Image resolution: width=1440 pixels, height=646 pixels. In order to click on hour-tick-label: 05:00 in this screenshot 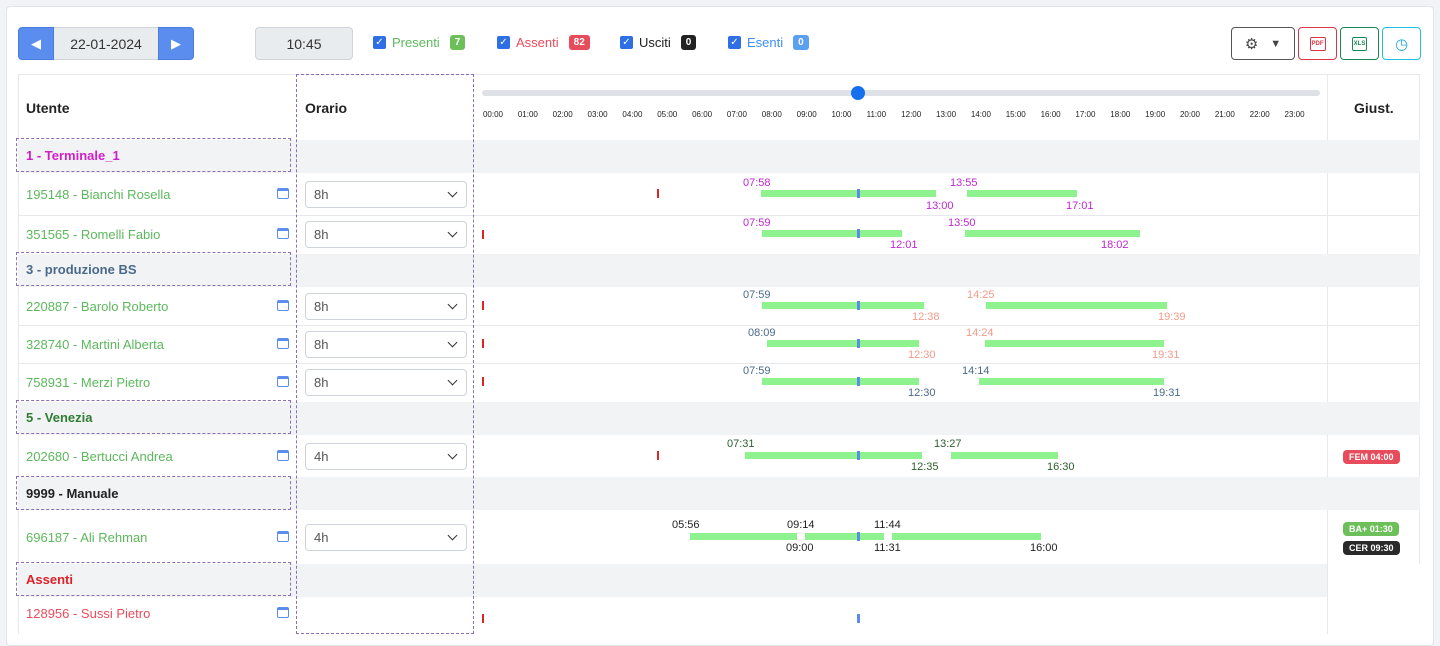, I will do `click(667, 114)`.